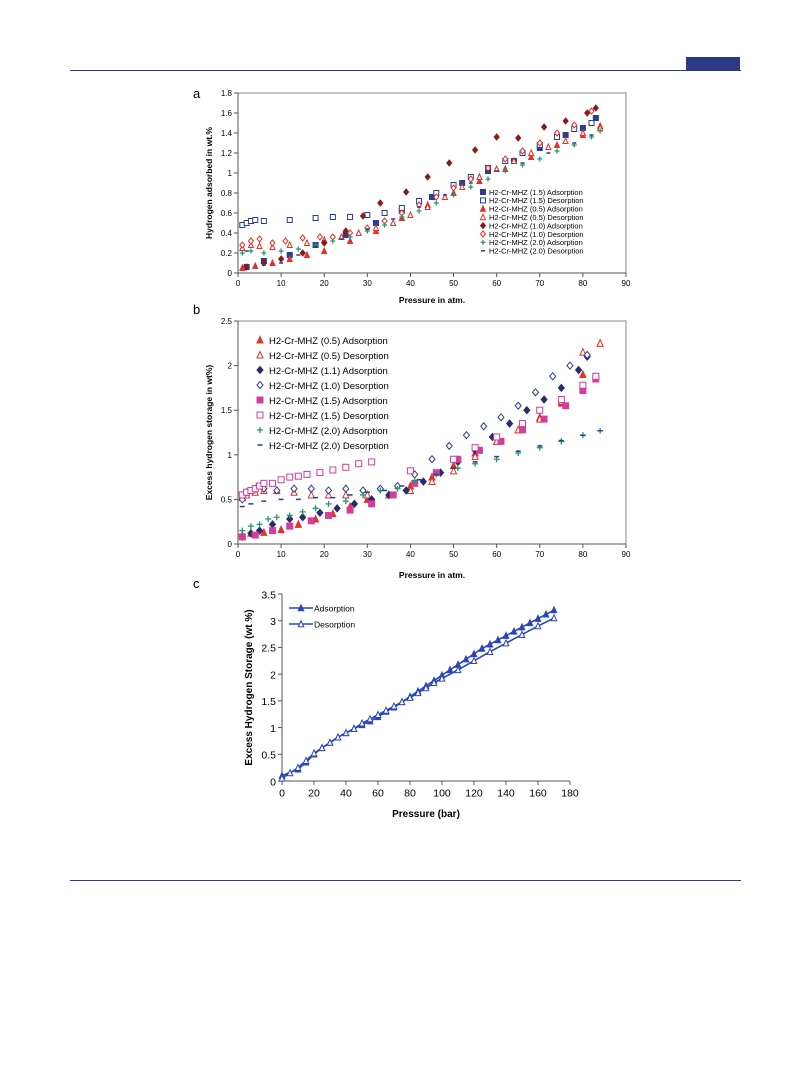 The image size is (809, 1067). I want to click on y-axis-label: Hydrogen adsorbed in wt.%, so click(209, 183).